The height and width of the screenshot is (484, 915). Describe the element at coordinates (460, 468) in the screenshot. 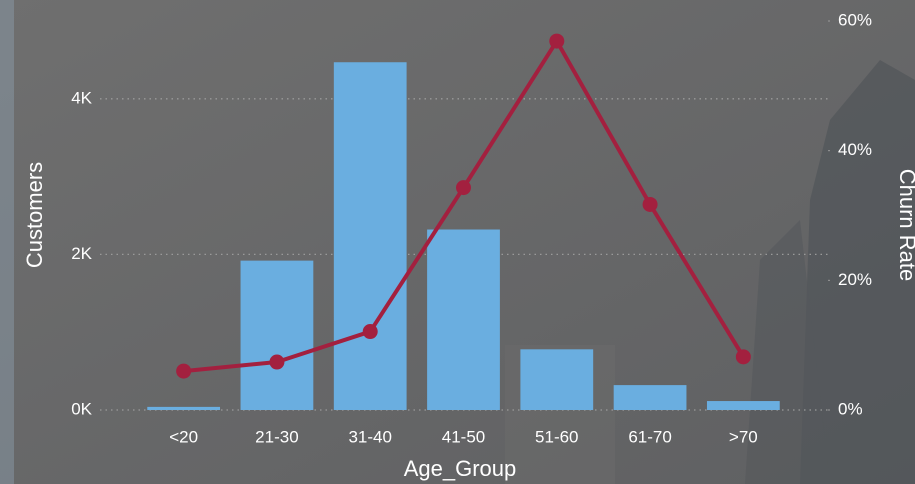

I see `x-axis-title: Age_Group` at that location.